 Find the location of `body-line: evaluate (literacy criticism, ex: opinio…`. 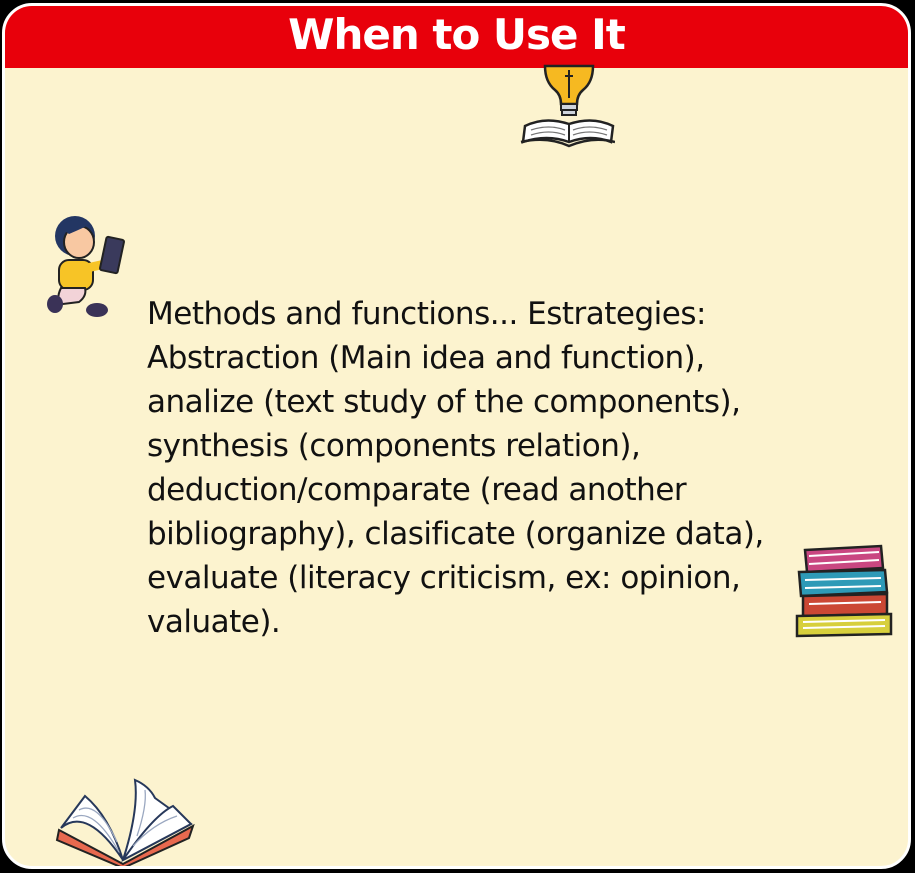

body-line: evaluate (literacy criticism, ex: opinio… is located at coordinates (444, 578).